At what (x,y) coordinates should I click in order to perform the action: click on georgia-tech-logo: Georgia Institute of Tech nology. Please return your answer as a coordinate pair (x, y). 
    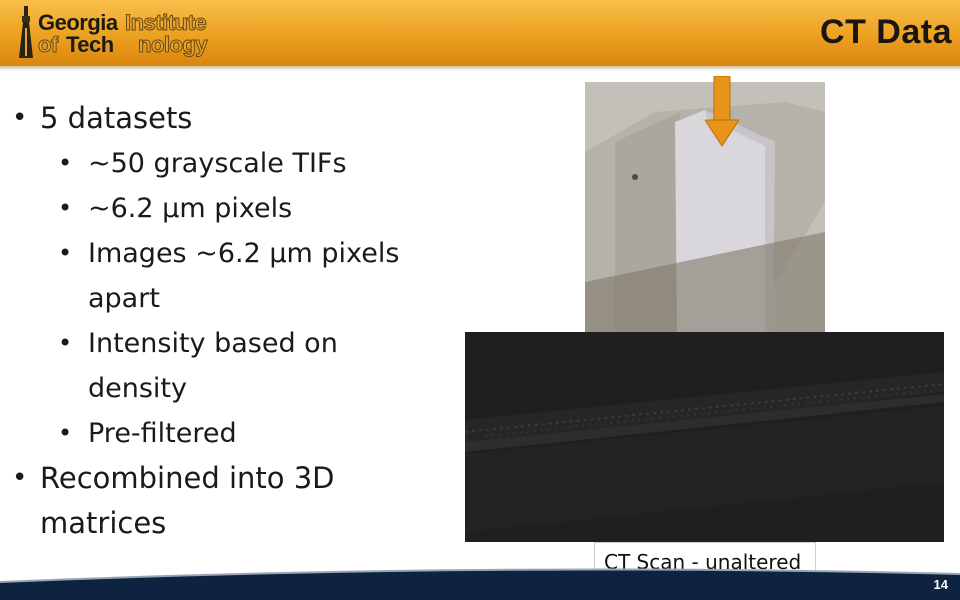
    Looking at the image, I should click on (139, 32).